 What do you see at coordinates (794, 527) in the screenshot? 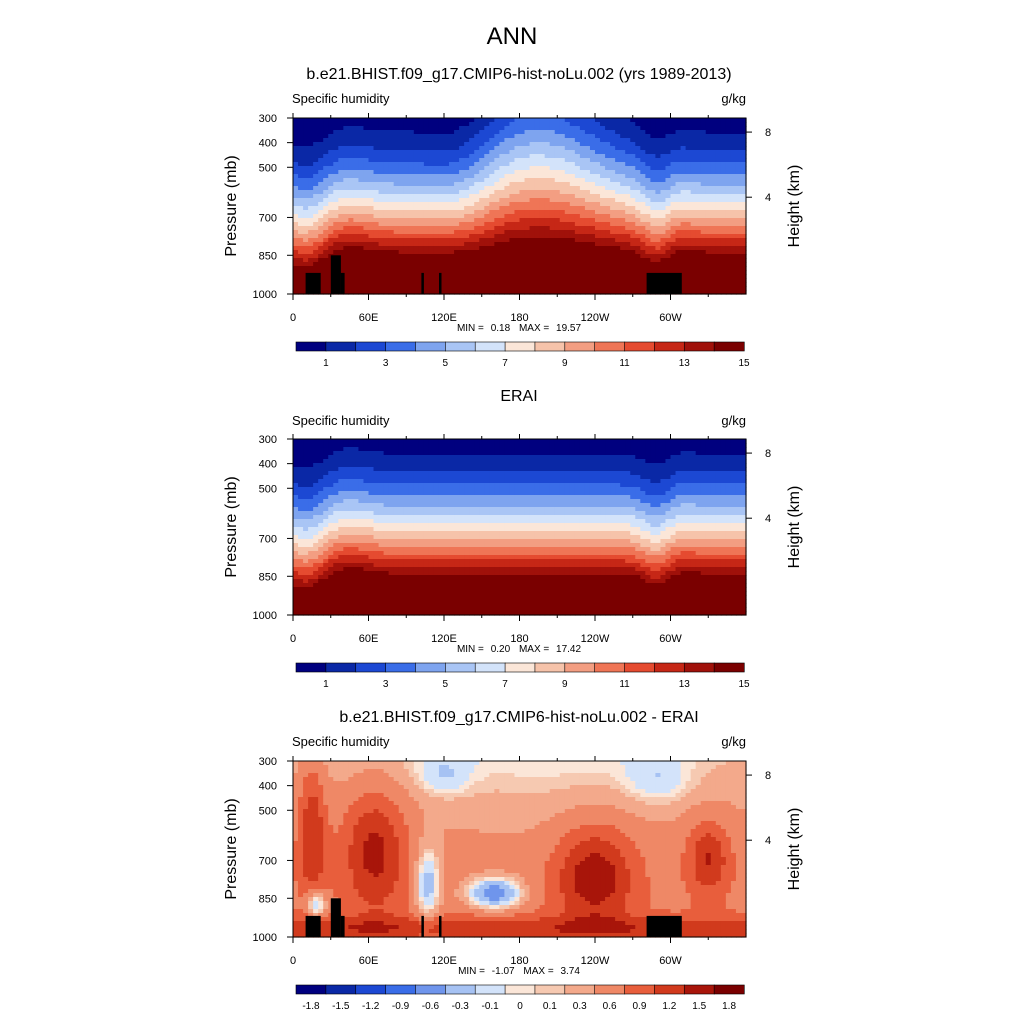
I see `panel-obs-y2label: Height (km)` at bounding box center [794, 527].